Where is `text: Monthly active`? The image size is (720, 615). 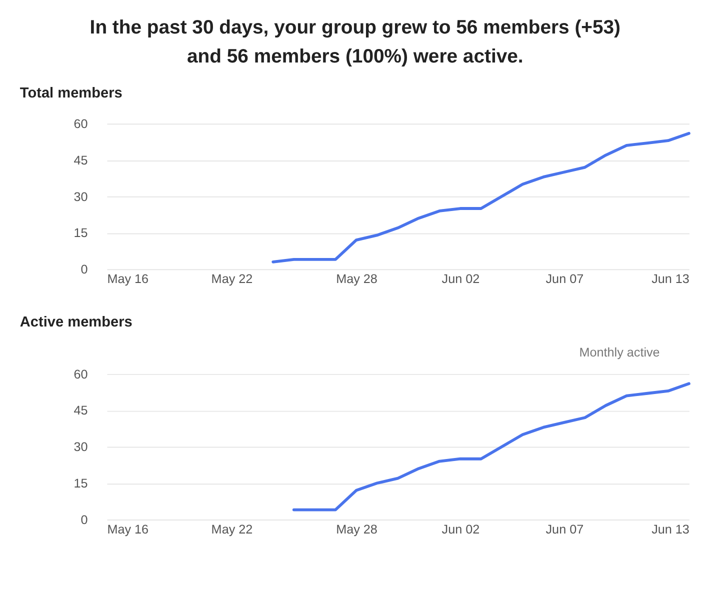 text: Monthly active is located at coordinates (619, 352).